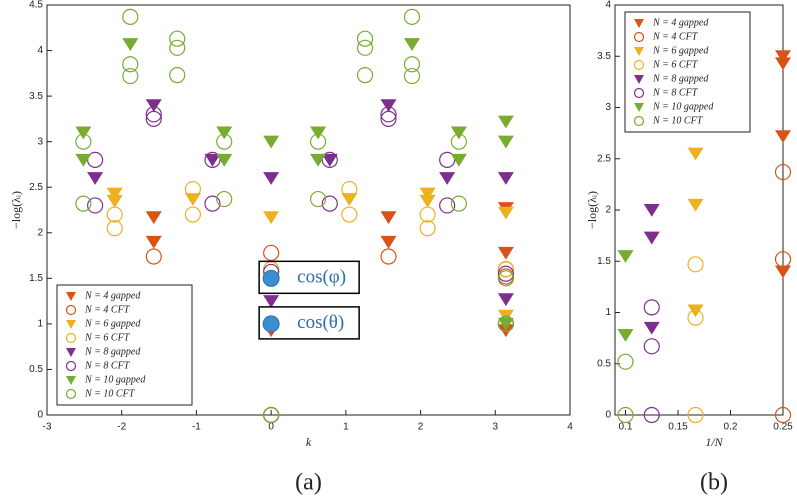  Describe the element at coordinates (271, 278) in the screenshot. I see `annotation-dot` at that location.